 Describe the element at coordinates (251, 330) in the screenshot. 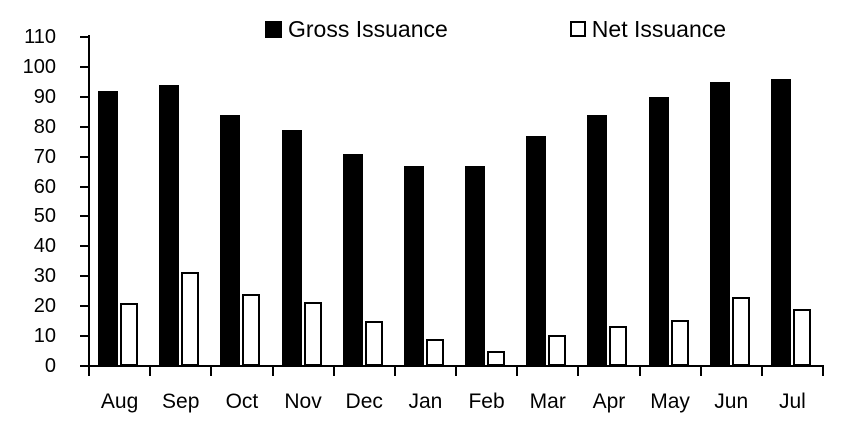

I see `bar-net-issuance-oct` at that location.